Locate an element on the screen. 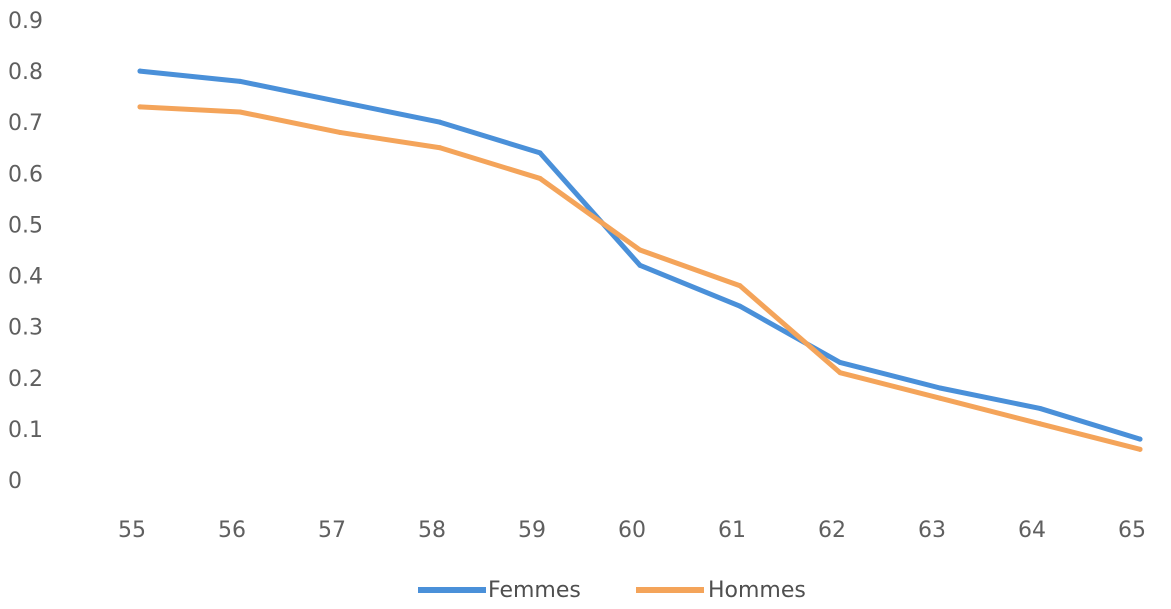 This screenshot has width=1171, height=609. y-tick-label: 0.1 is located at coordinates (25, 430).